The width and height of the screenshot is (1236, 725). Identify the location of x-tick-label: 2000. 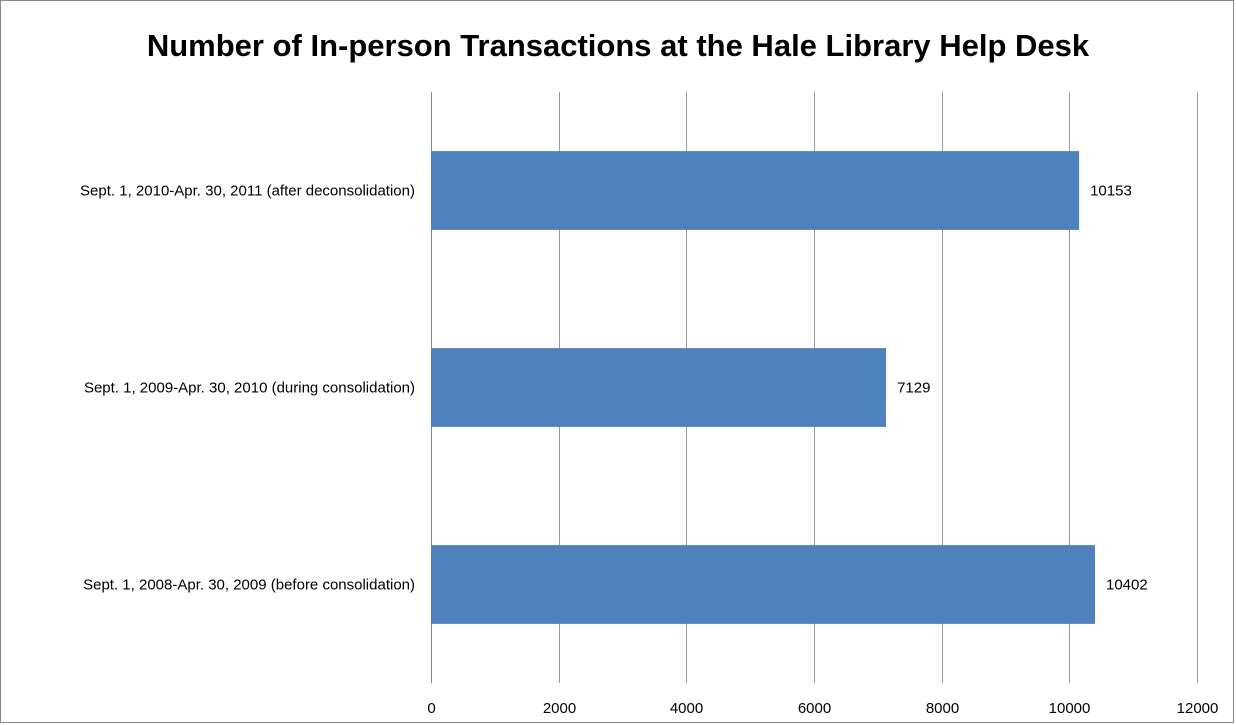
(559, 708).